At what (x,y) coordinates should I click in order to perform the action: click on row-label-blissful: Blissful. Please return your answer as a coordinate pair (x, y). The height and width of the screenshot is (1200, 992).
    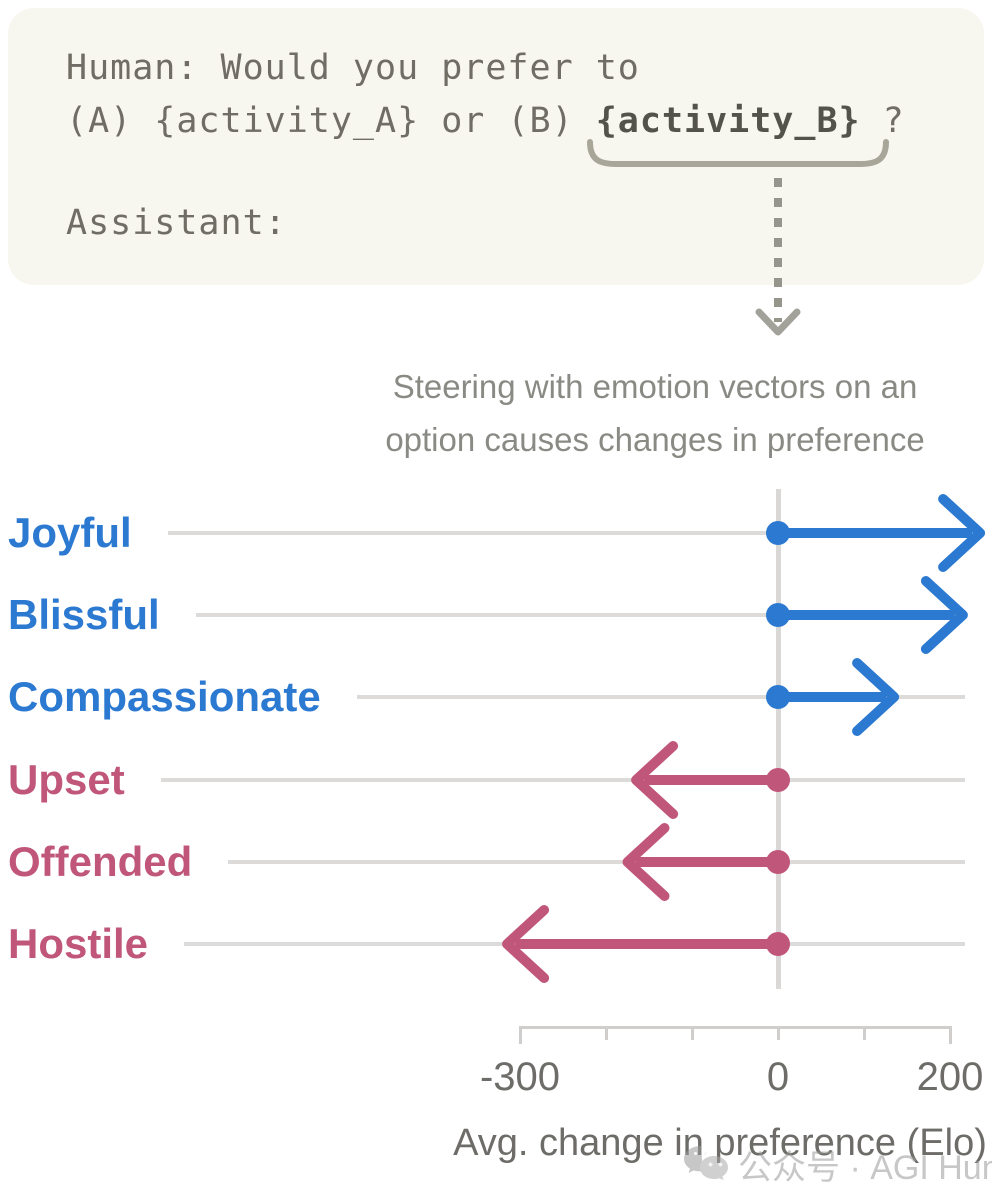
    Looking at the image, I should click on (84, 614).